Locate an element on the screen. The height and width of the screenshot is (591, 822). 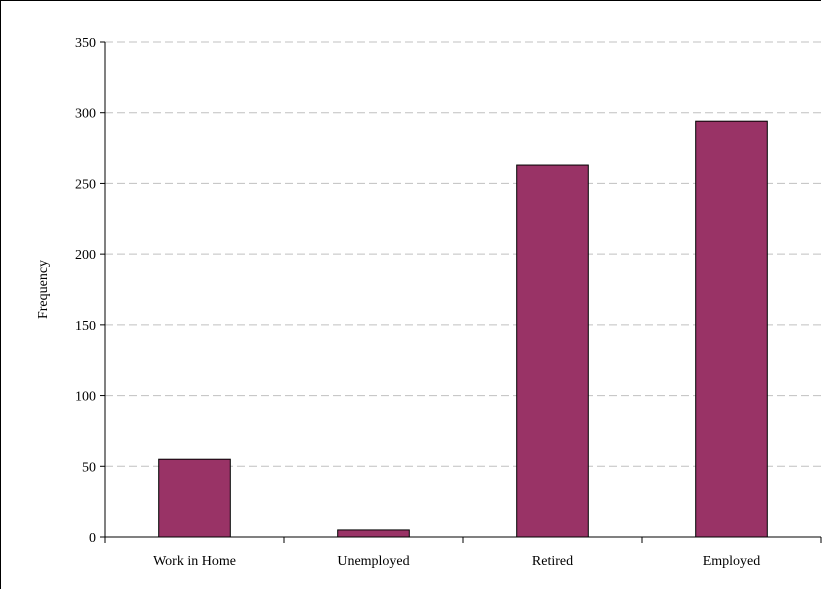
x-tick-label: Employed is located at coordinates (732, 561).